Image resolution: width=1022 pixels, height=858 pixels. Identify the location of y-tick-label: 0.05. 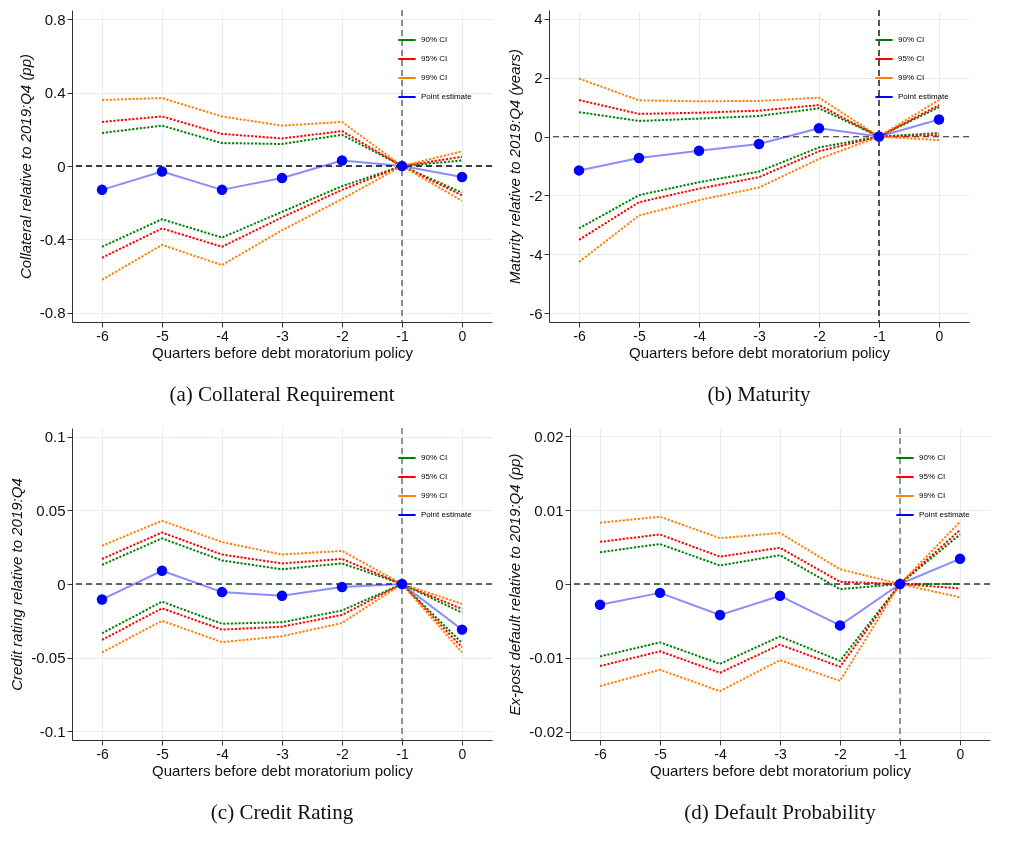
(51, 510).